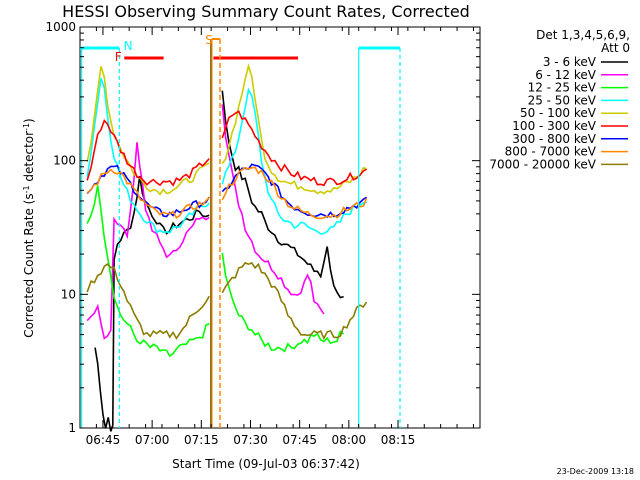 The image size is (640, 480). What do you see at coordinates (128, 46) in the screenshot?
I see `night-label: N` at bounding box center [128, 46].